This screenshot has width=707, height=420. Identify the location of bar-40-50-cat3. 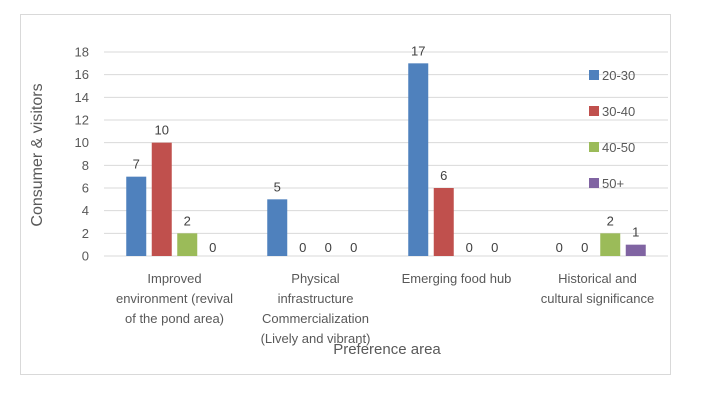
(610, 244).